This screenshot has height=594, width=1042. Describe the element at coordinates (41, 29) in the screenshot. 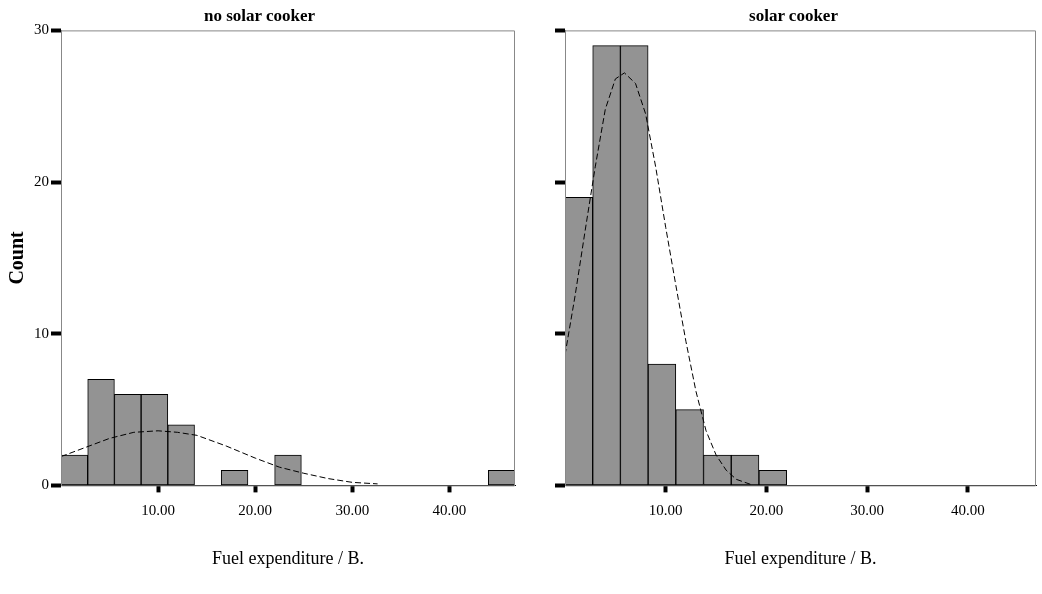

I see `y-tick-label: 30` at that location.